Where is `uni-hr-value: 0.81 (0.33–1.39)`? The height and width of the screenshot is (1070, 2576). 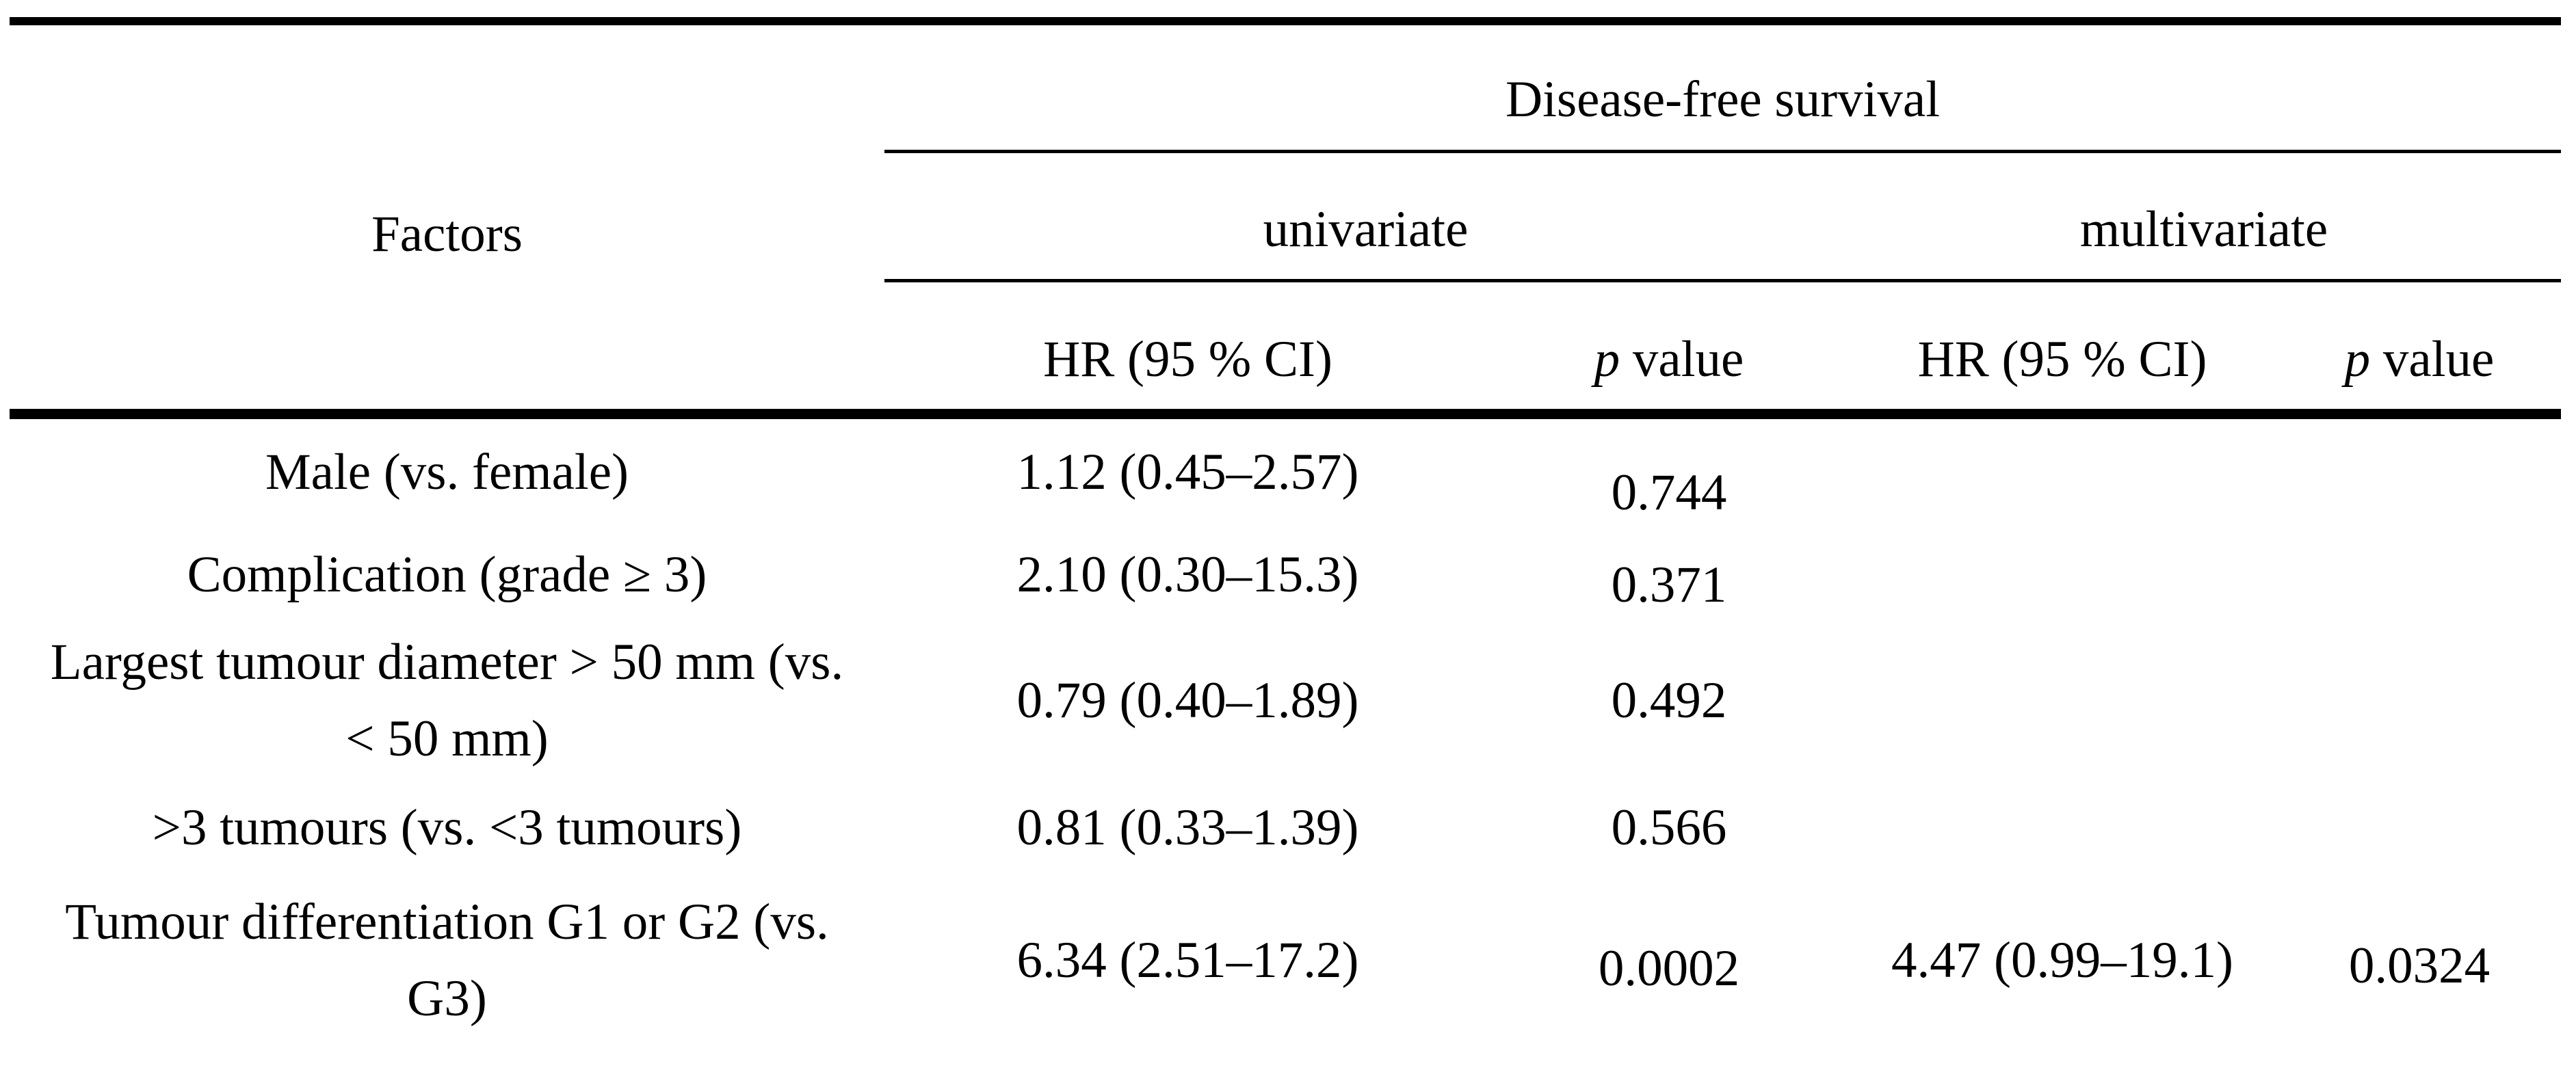
uni-hr-value: 0.81 (0.33–1.39) is located at coordinates (1188, 828).